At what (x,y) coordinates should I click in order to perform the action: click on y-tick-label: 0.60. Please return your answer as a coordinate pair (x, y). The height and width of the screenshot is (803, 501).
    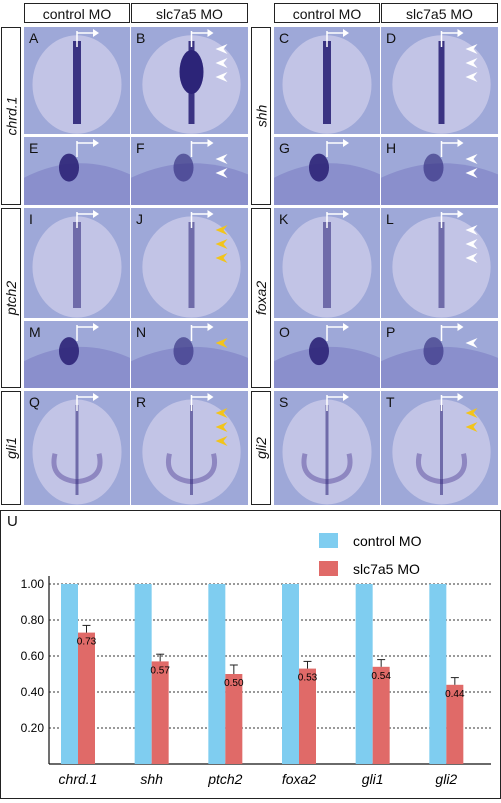
    Looking at the image, I should click on (33, 656).